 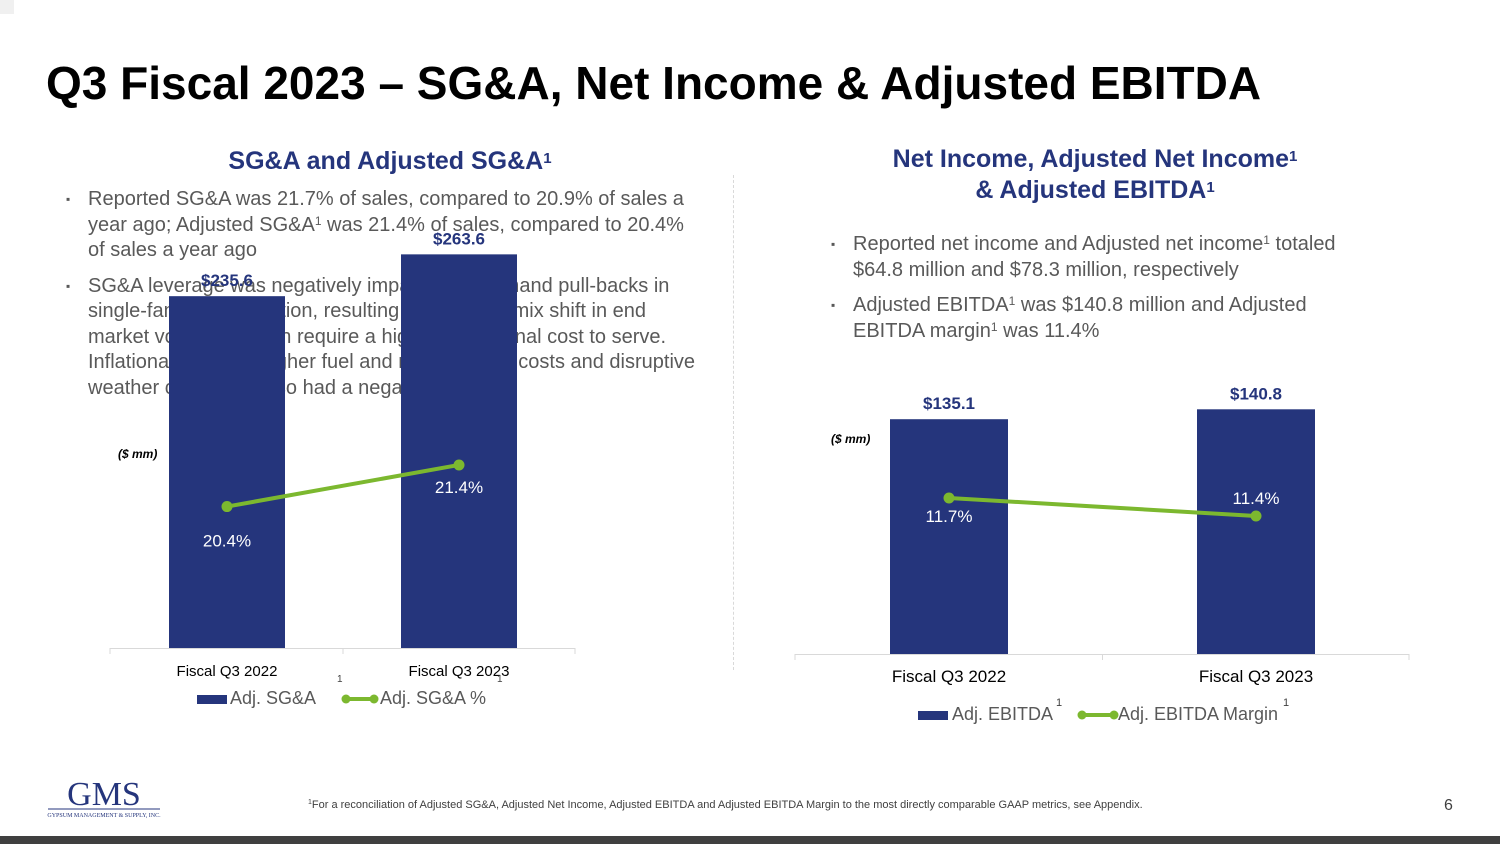 What do you see at coordinates (1198, 714) in the screenshot?
I see `chart-2-legend-line-label: Adj. EBITDA Margin` at bounding box center [1198, 714].